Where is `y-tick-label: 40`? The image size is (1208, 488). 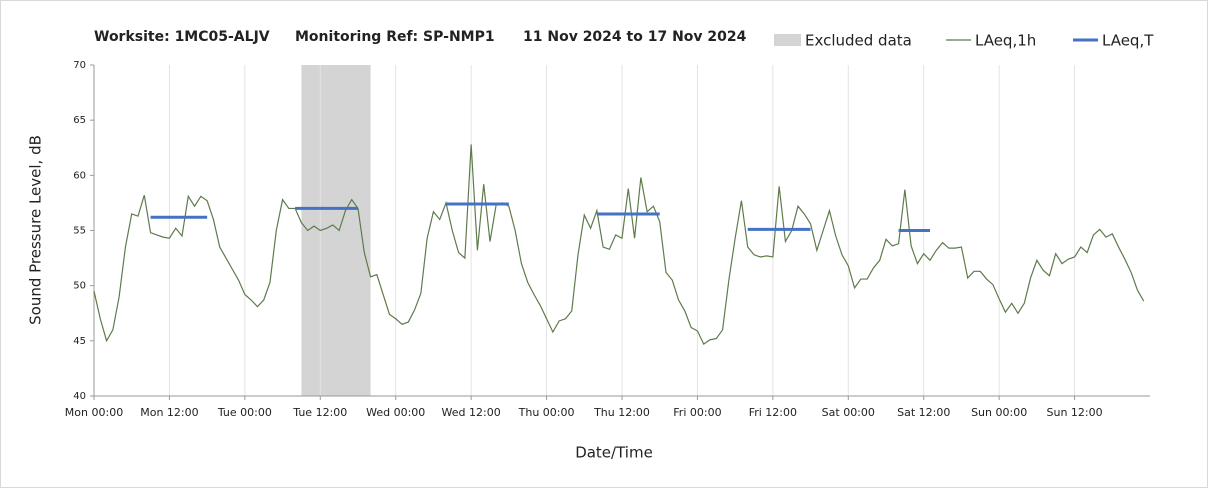
y-tick-label: 40 is located at coordinates (79, 396).